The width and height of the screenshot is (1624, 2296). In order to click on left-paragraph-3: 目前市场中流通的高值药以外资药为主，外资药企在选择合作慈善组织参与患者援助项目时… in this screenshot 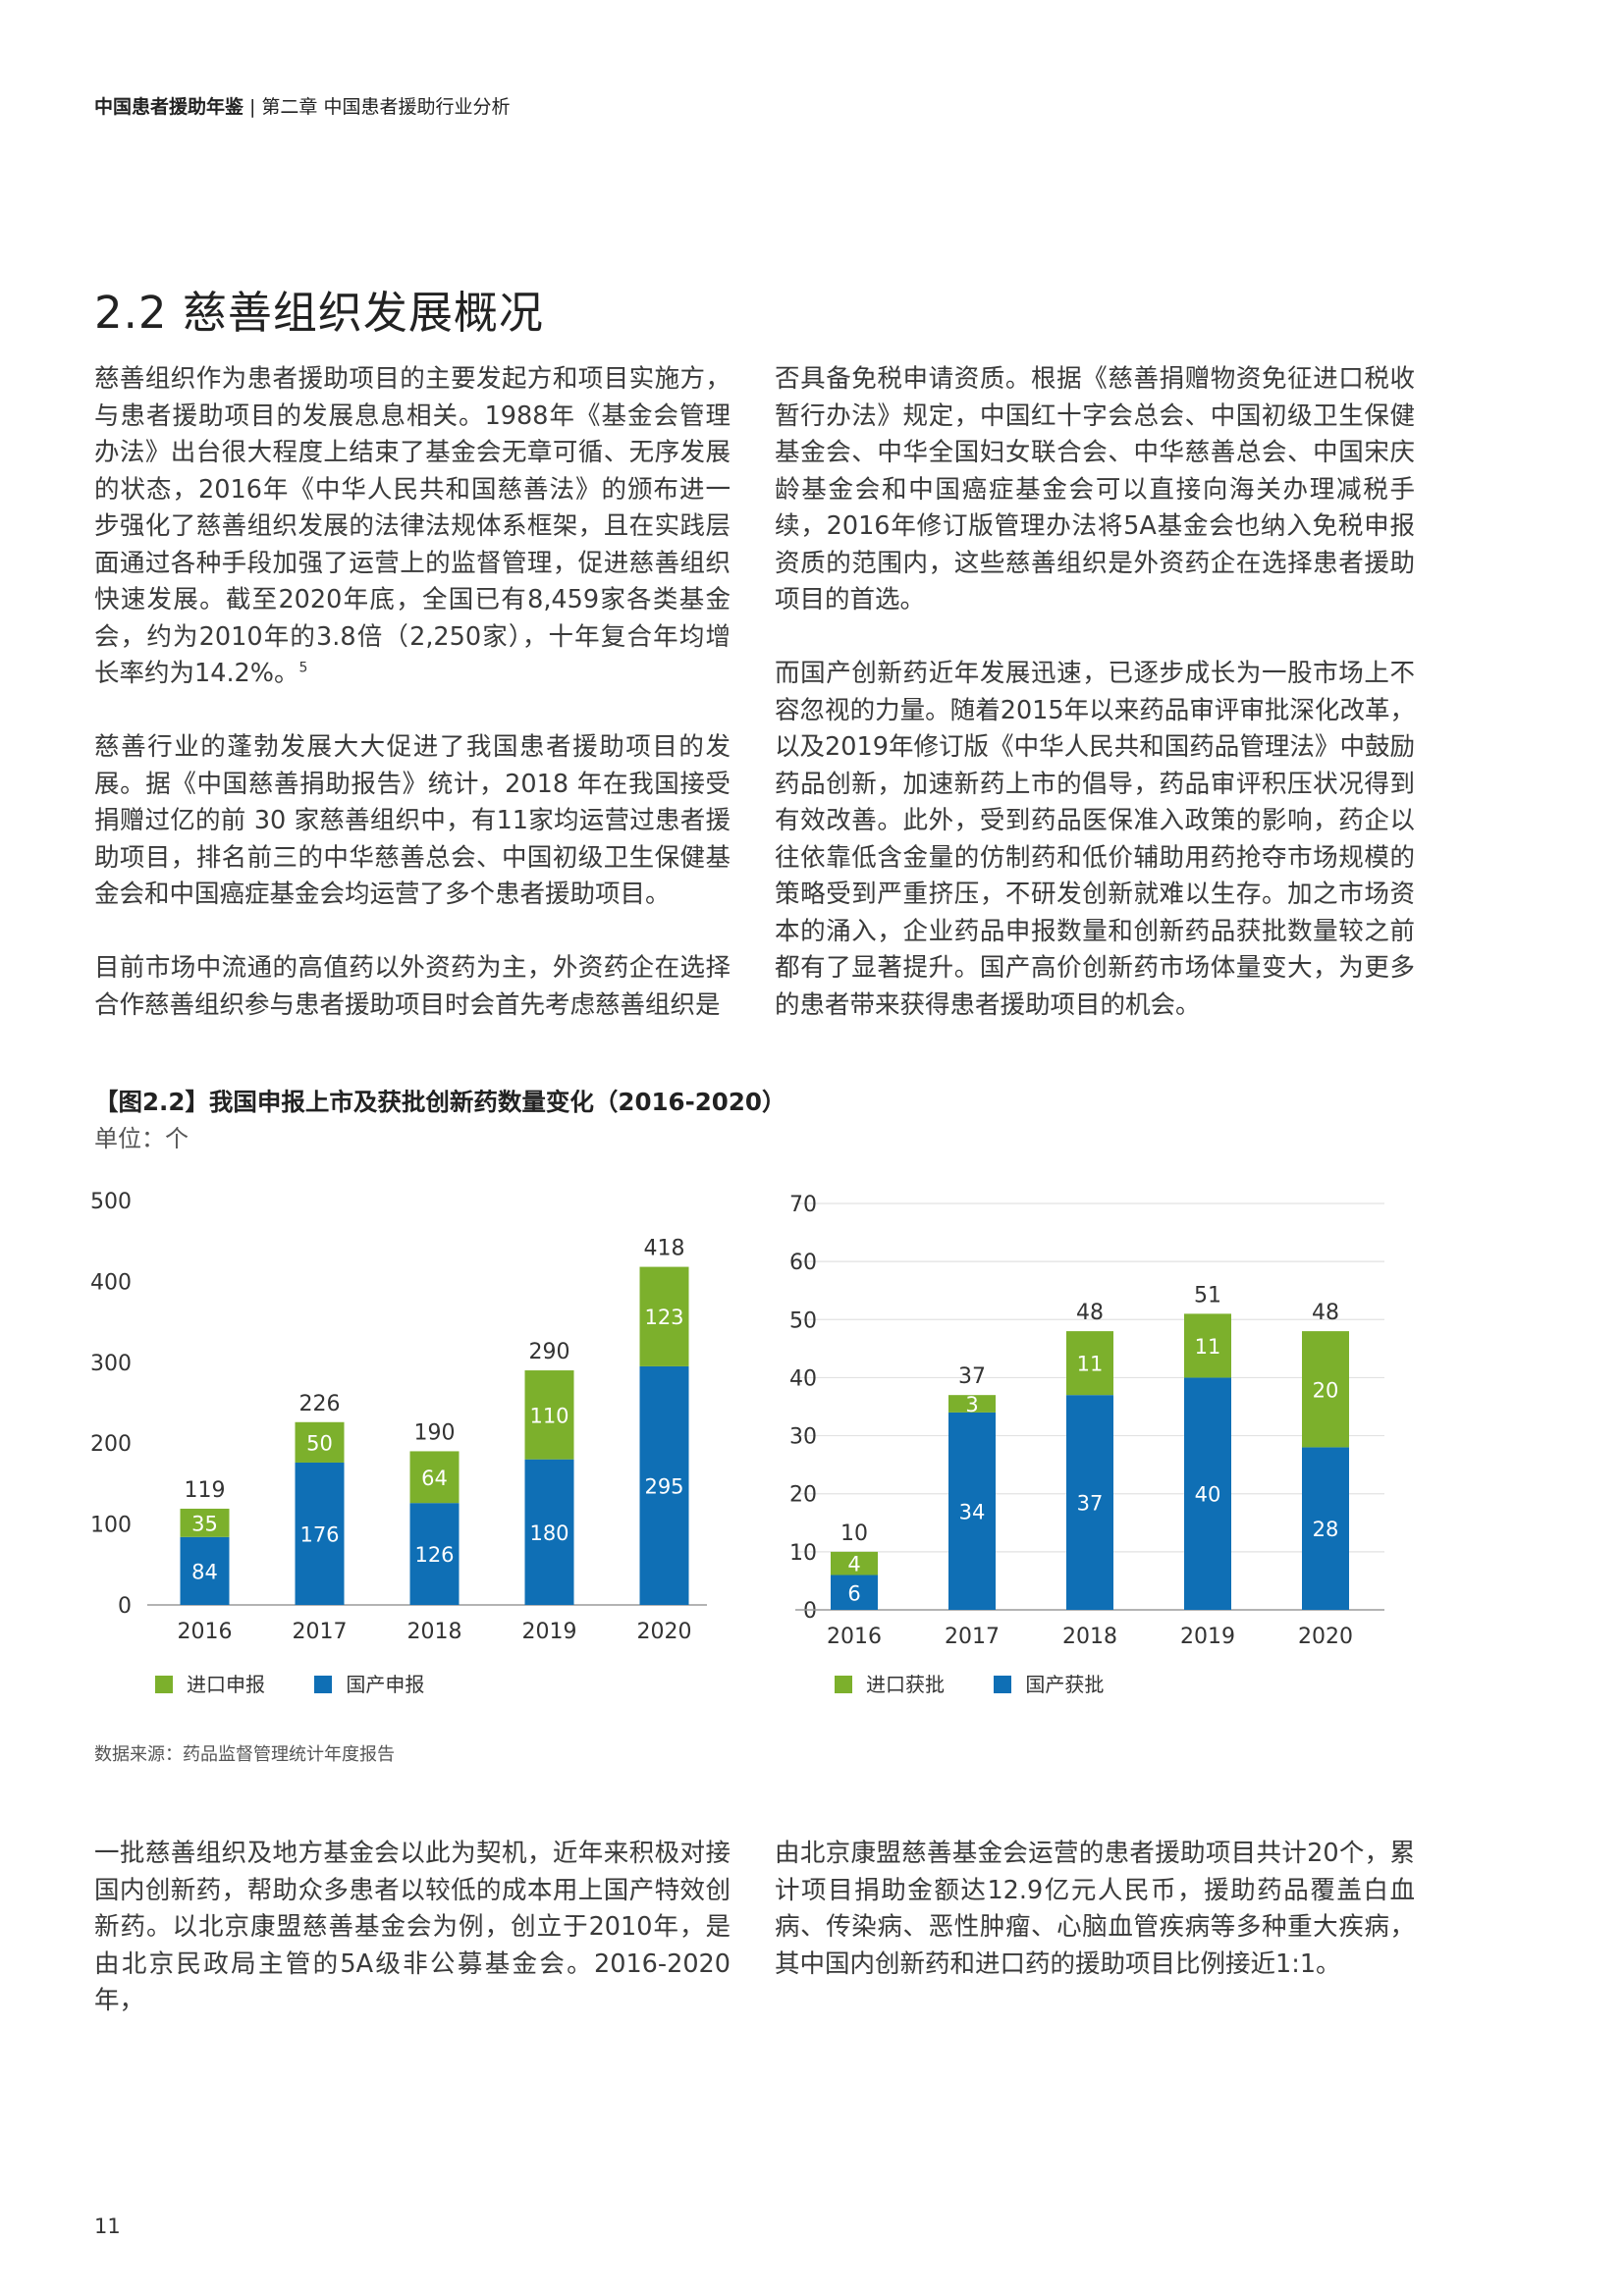, I will do `click(412, 987)`.